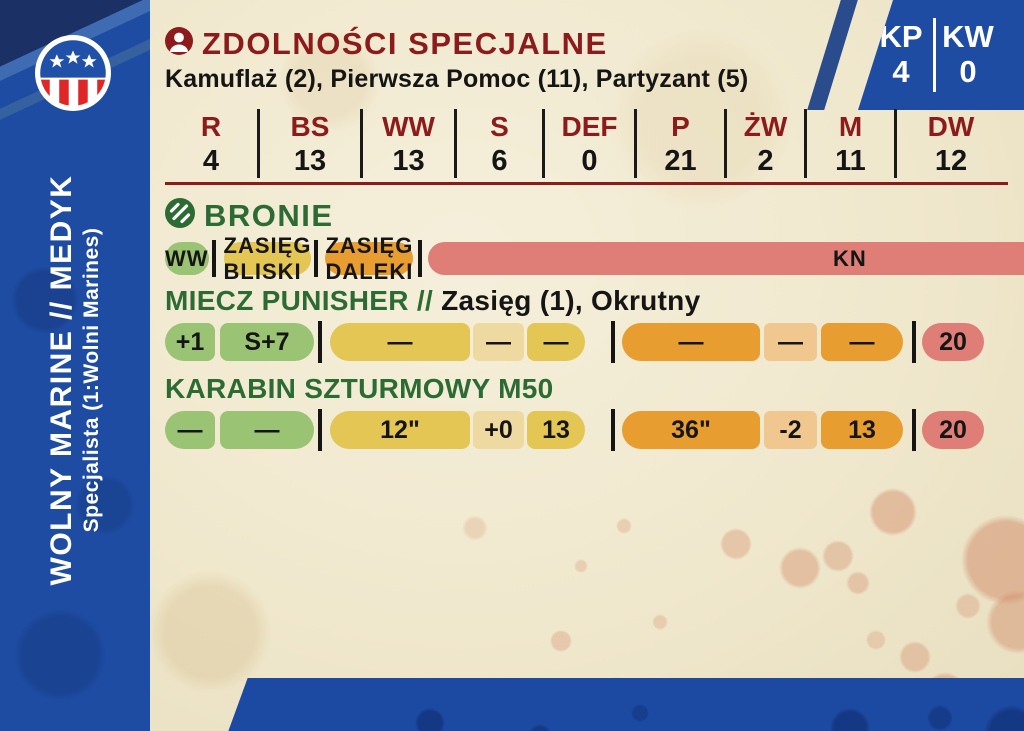 The height and width of the screenshot is (731, 1024). Describe the element at coordinates (498, 430) in the screenshot. I see `close-mod-pill: +0` at that location.